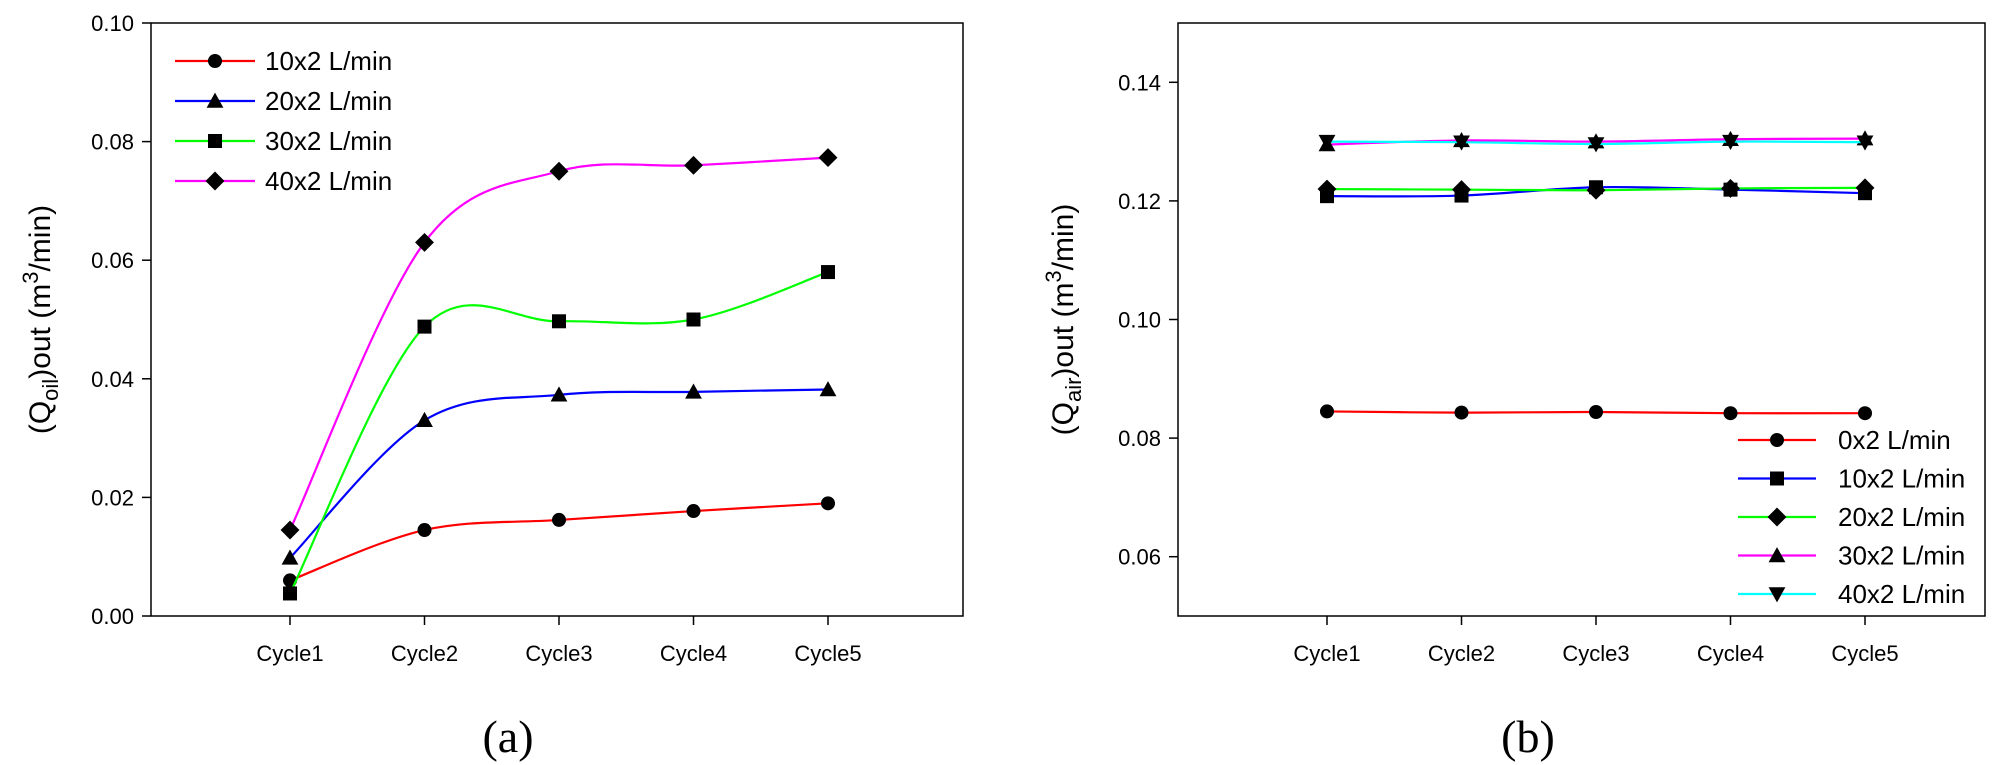  Describe the element at coordinates (1139, 201) in the screenshot. I see `y-tick-label: 0.12` at that location.